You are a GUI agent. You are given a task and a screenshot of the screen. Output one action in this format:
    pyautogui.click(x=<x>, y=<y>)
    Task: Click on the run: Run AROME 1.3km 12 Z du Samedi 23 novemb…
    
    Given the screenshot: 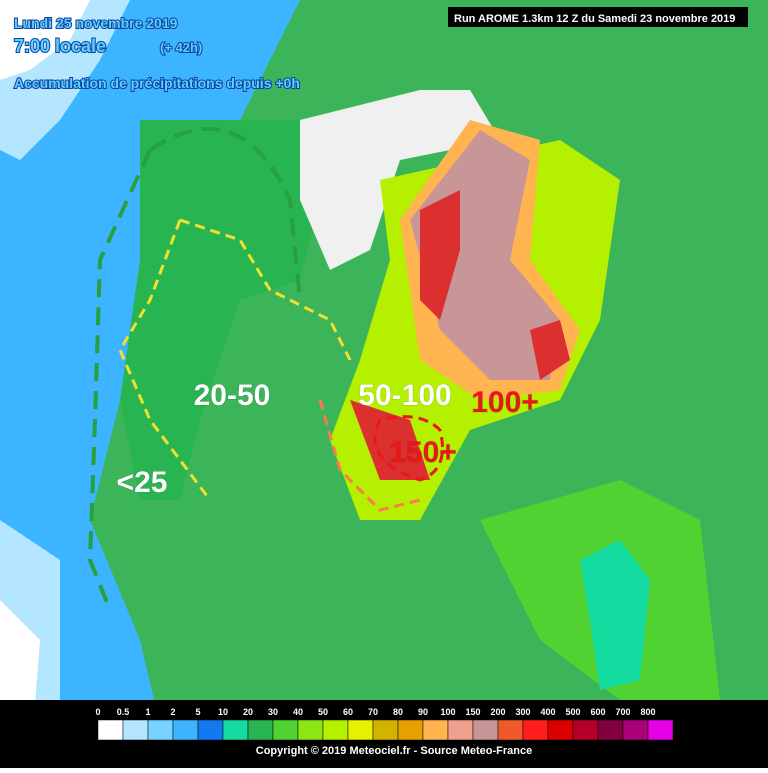 What is the action you would take?
    pyautogui.click(x=594, y=19)
    